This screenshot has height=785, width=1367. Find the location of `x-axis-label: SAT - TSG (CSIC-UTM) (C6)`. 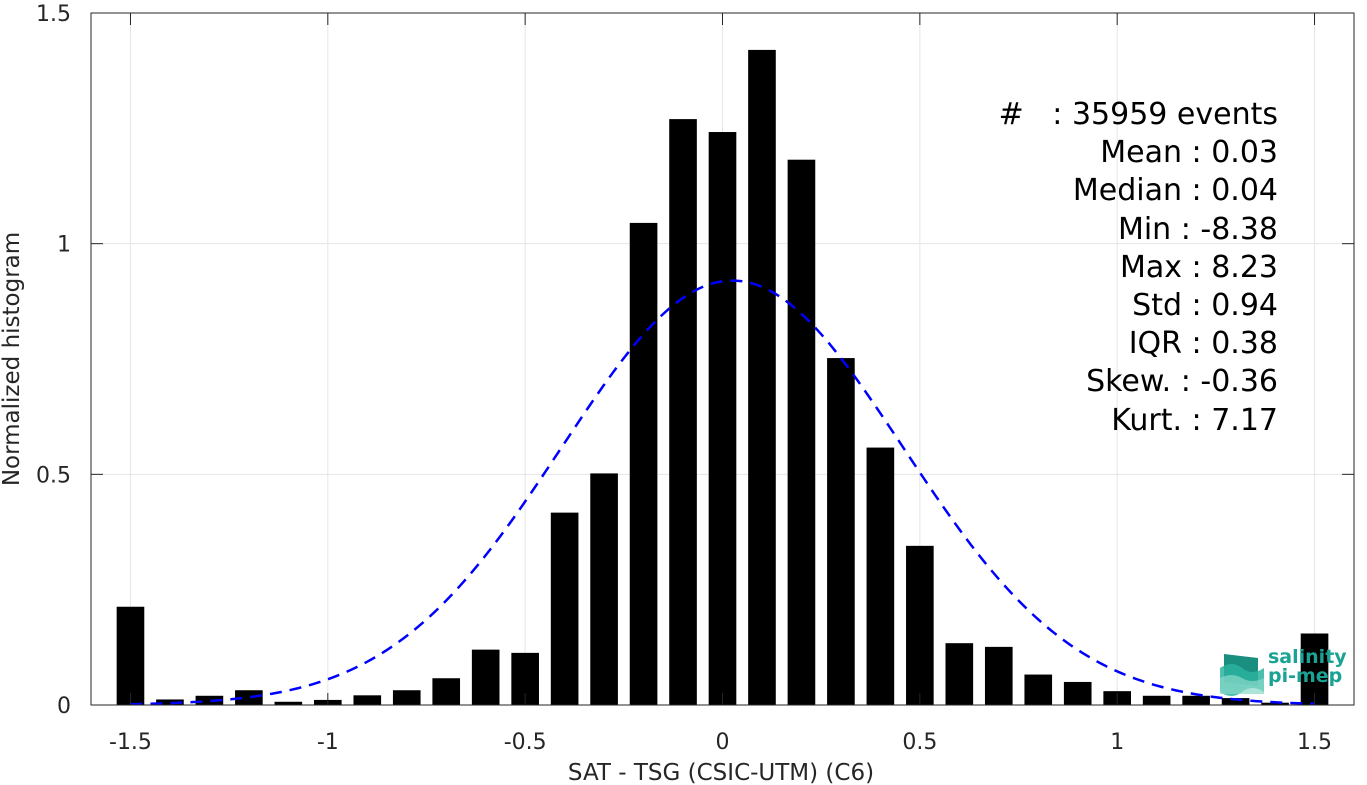

x-axis-label: SAT - TSG (CSIC-UTM) (C6) is located at coordinates (721, 772).